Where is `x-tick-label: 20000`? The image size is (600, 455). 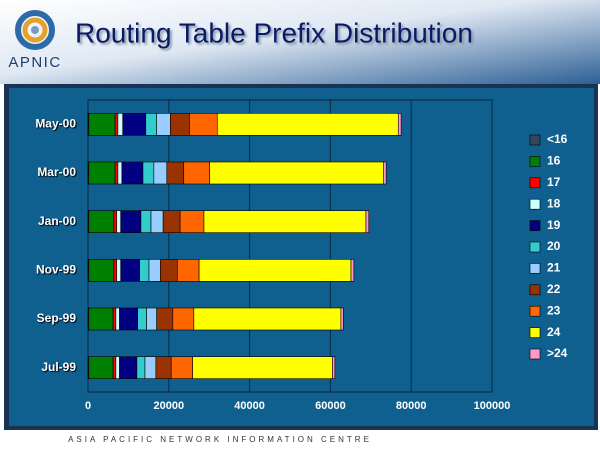 x-tick-label: 20000 is located at coordinates (169, 406).